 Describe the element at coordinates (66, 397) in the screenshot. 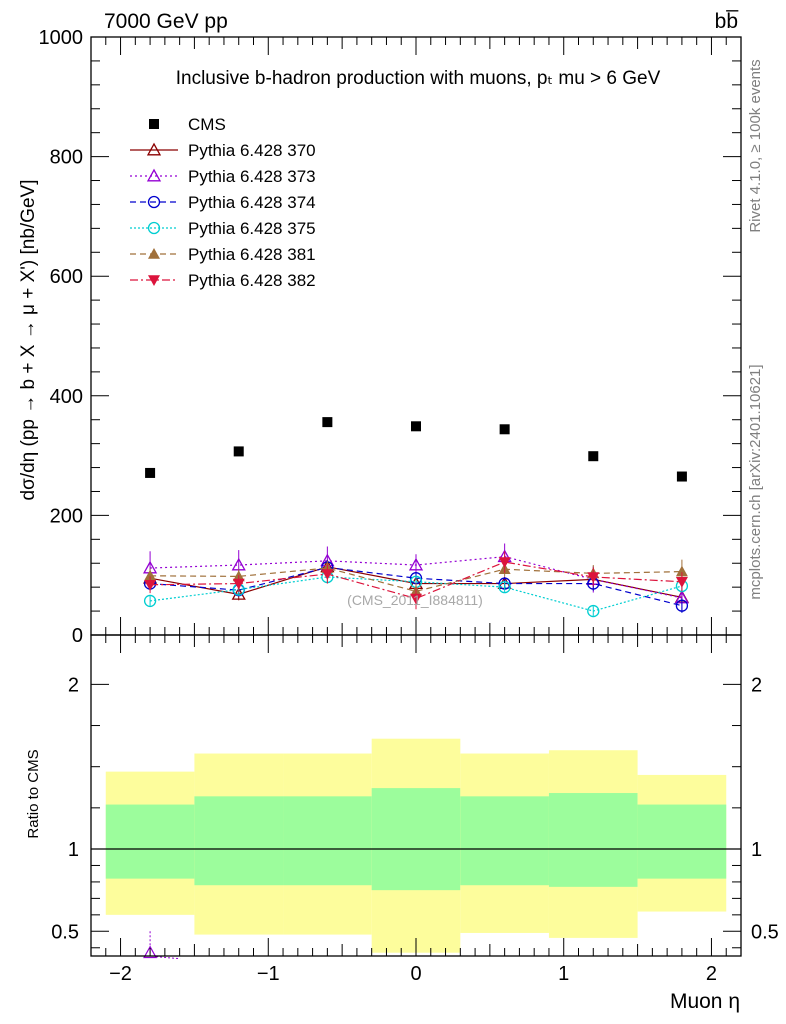

I see `y-tick-label: 400` at that location.